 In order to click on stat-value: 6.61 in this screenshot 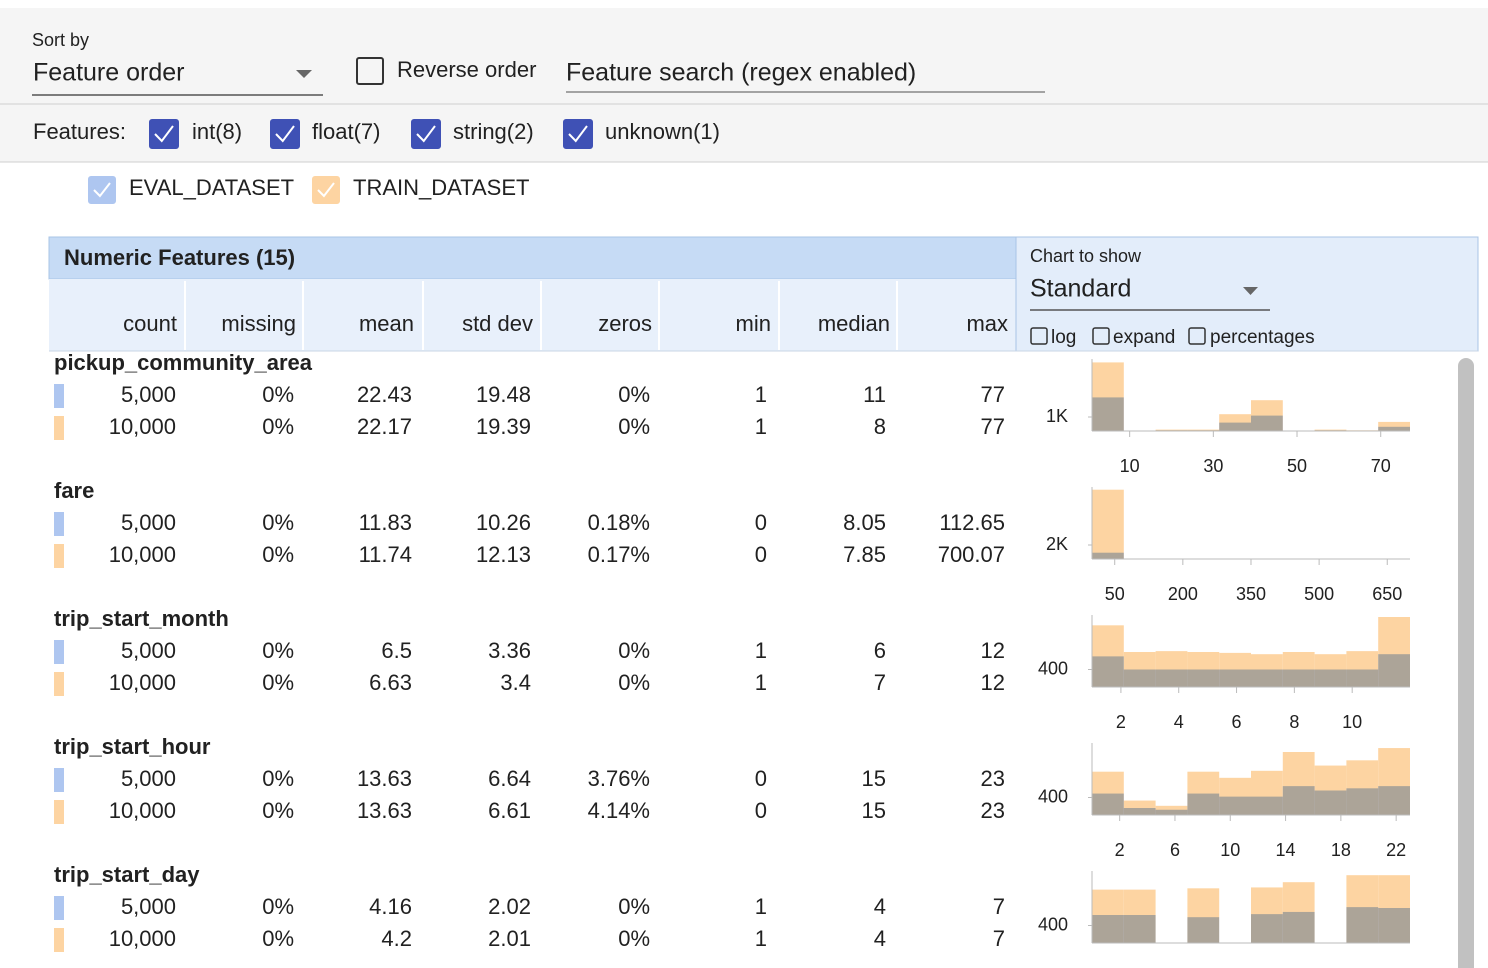, I will do `click(509, 810)`.